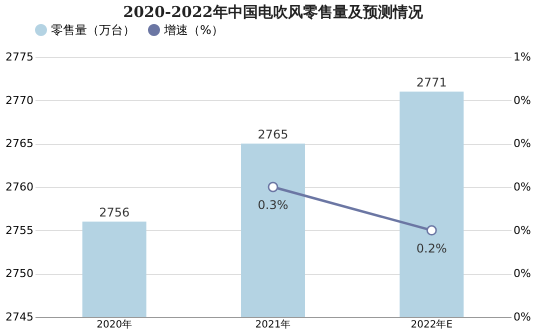 This screenshot has height=334, width=536. Describe the element at coordinates (114, 213) in the screenshot. I see `data-label: 2756` at that location.